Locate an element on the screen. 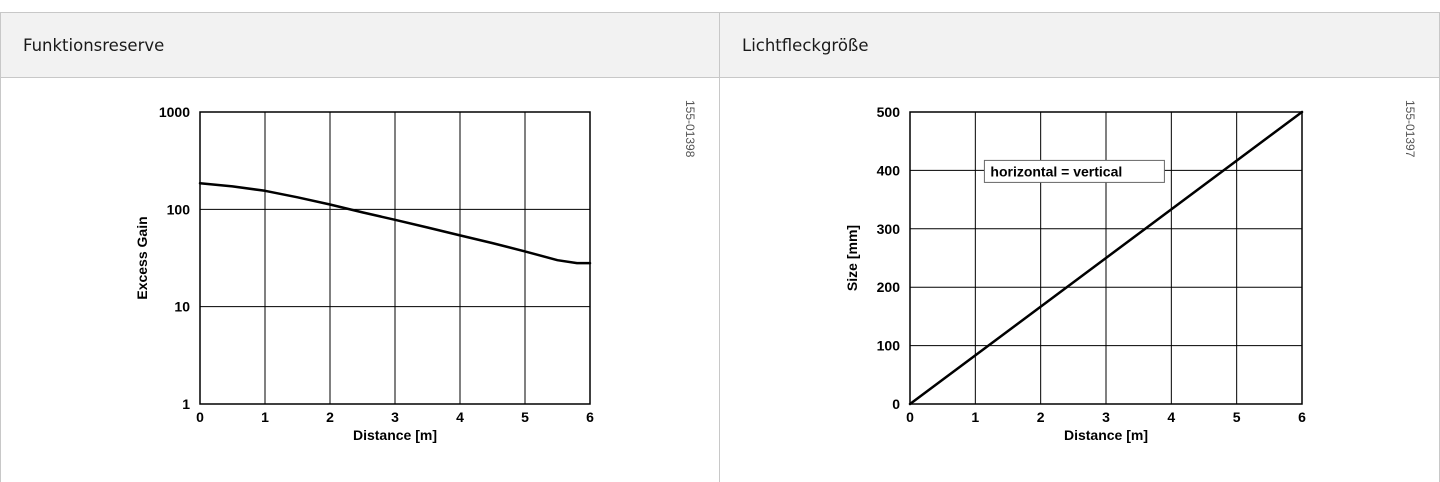 This screenshot has height=482, width=1440. panel-title: Funktionsreserve is located at coordinates (94, 45).